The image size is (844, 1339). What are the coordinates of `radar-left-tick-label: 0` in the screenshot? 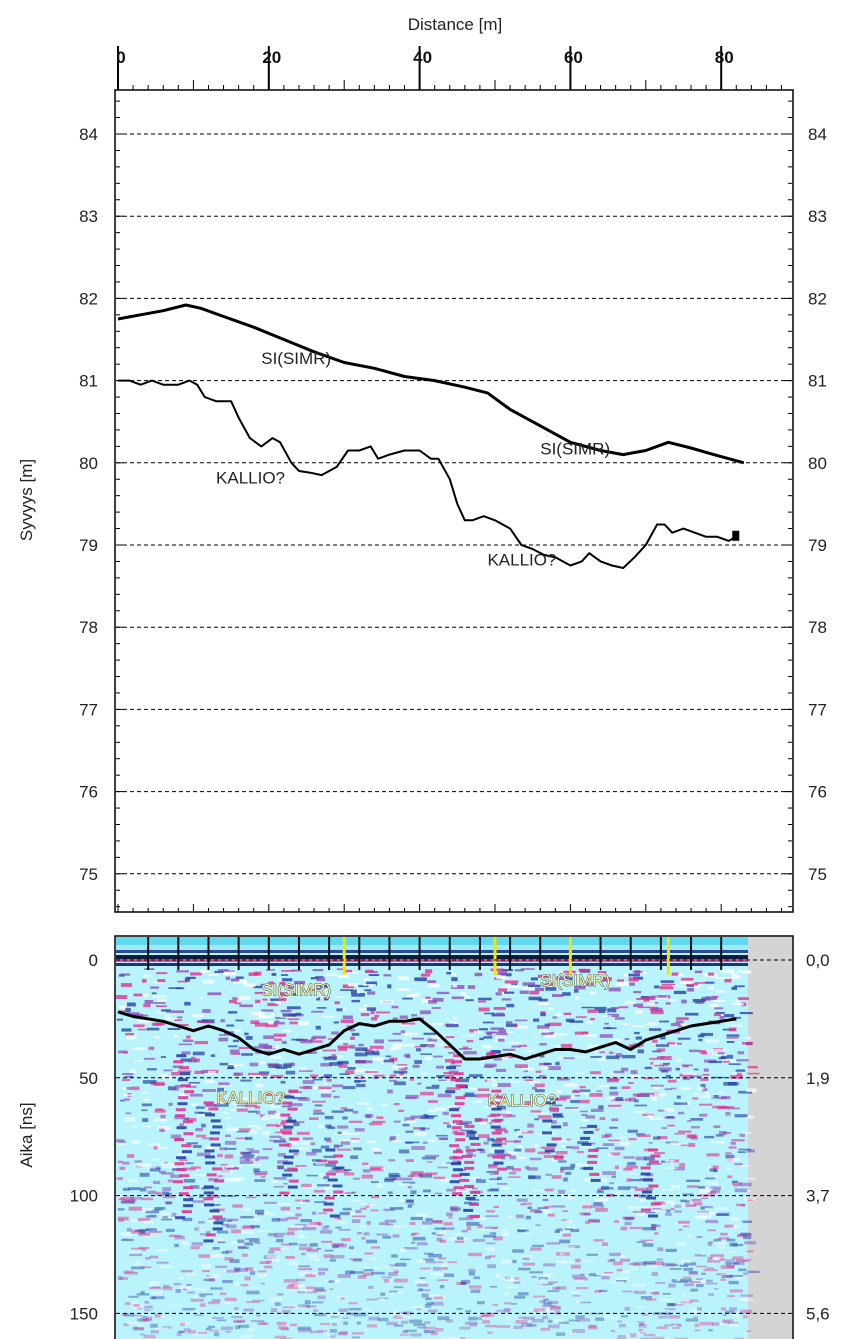 It's located at (93, 960).